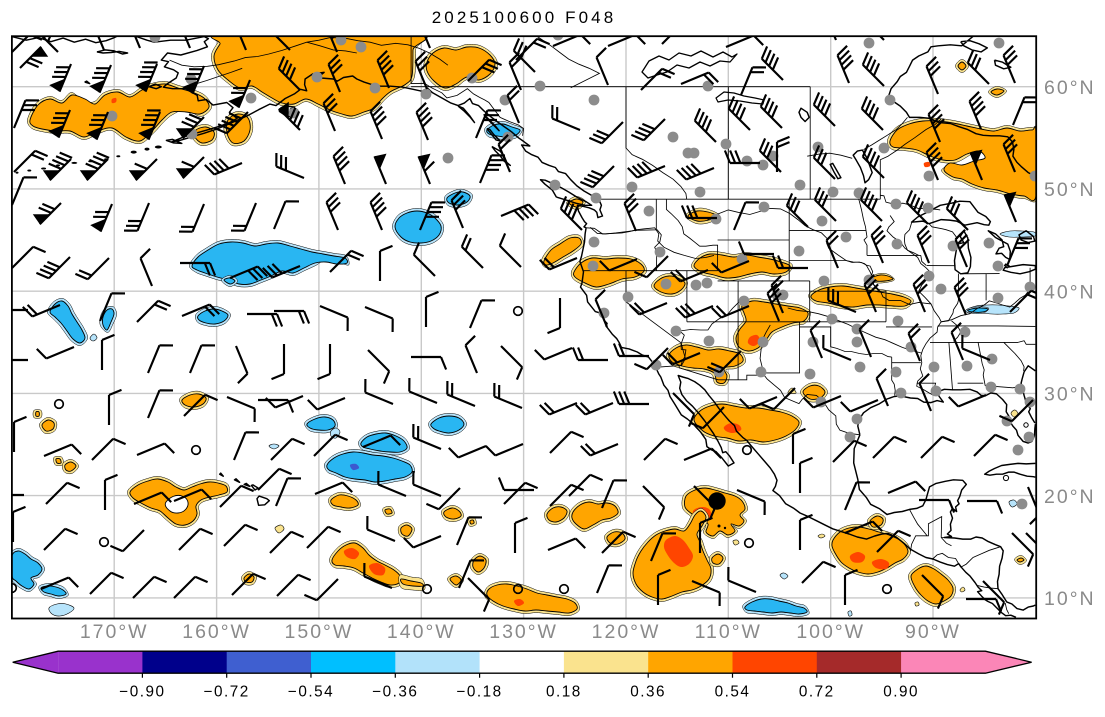 This screenshot has height=717, width=1105. What do you see at coordinates (830, 632) in the screenshot?
I see `svg-text: 100°W` at bounding box center [830, 632].